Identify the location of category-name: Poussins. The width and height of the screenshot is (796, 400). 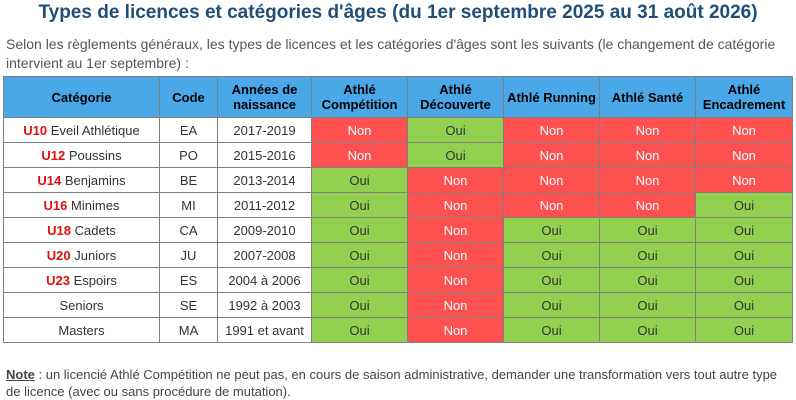
(95, 155).